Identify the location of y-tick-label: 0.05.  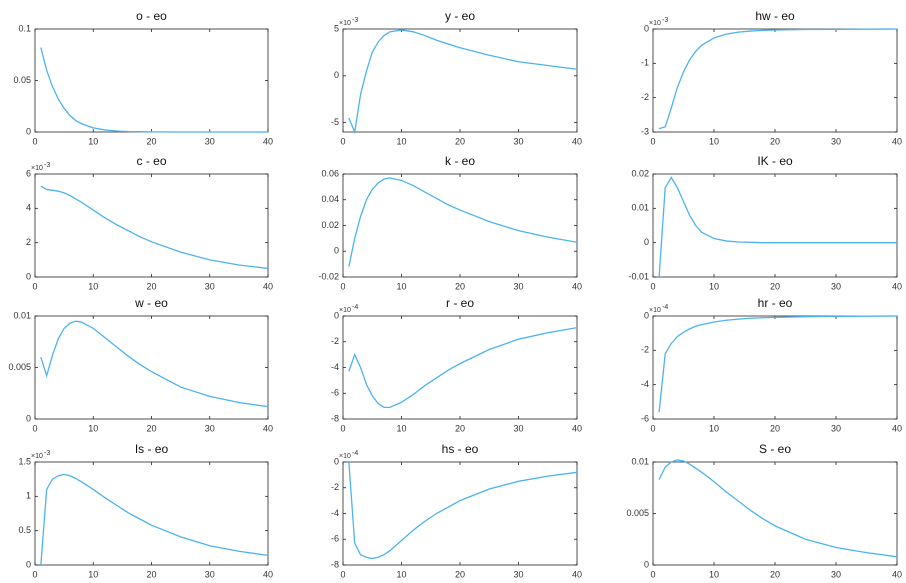
(22, 80).